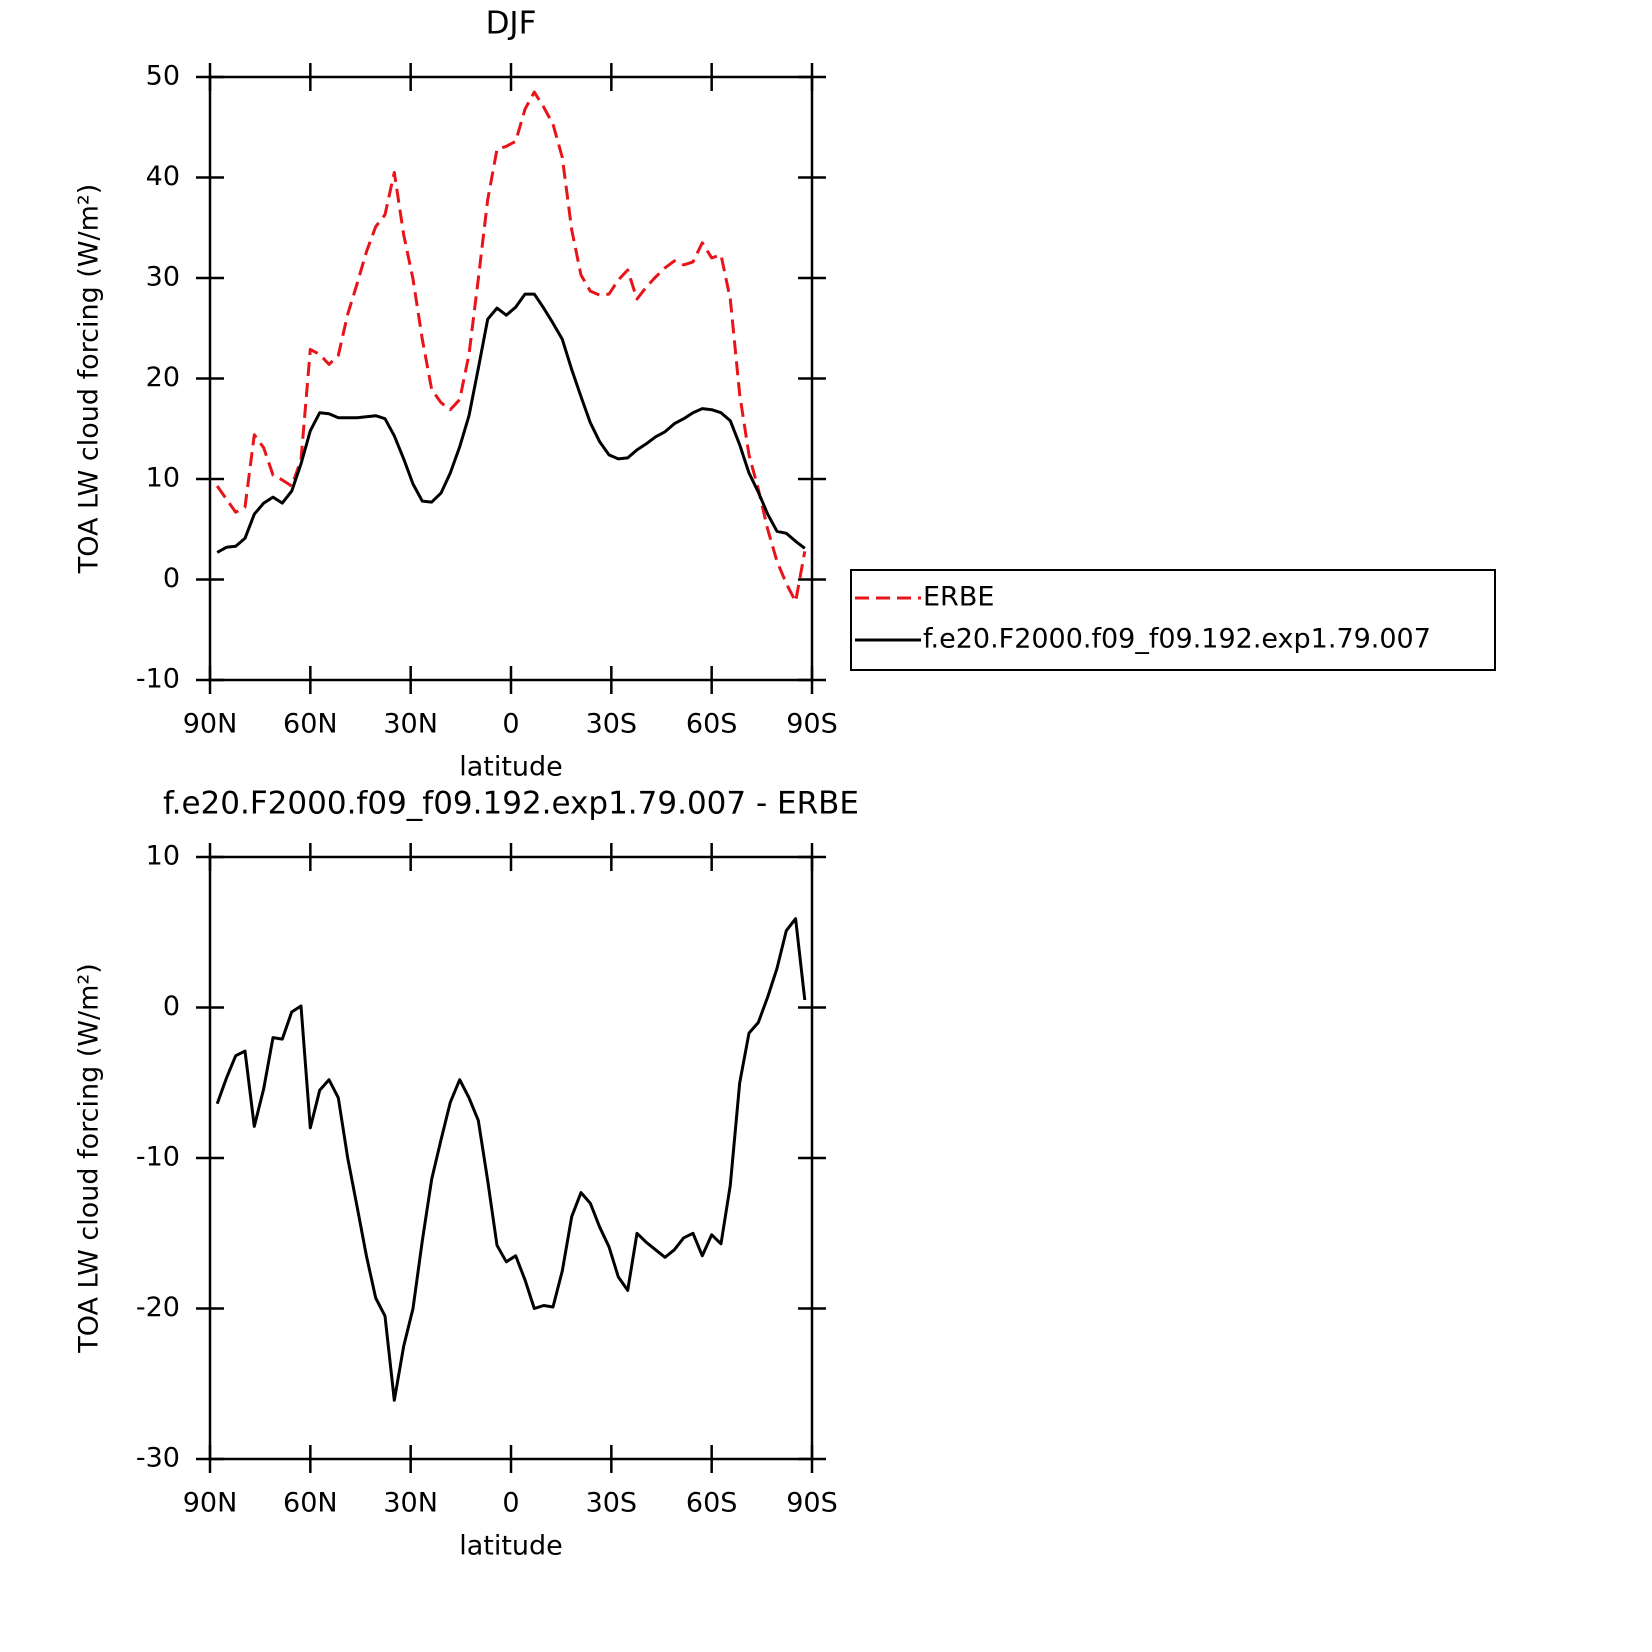  Describe the element at coordinates (1173, 620) in the screenshot. I see `legend-box` at that location.